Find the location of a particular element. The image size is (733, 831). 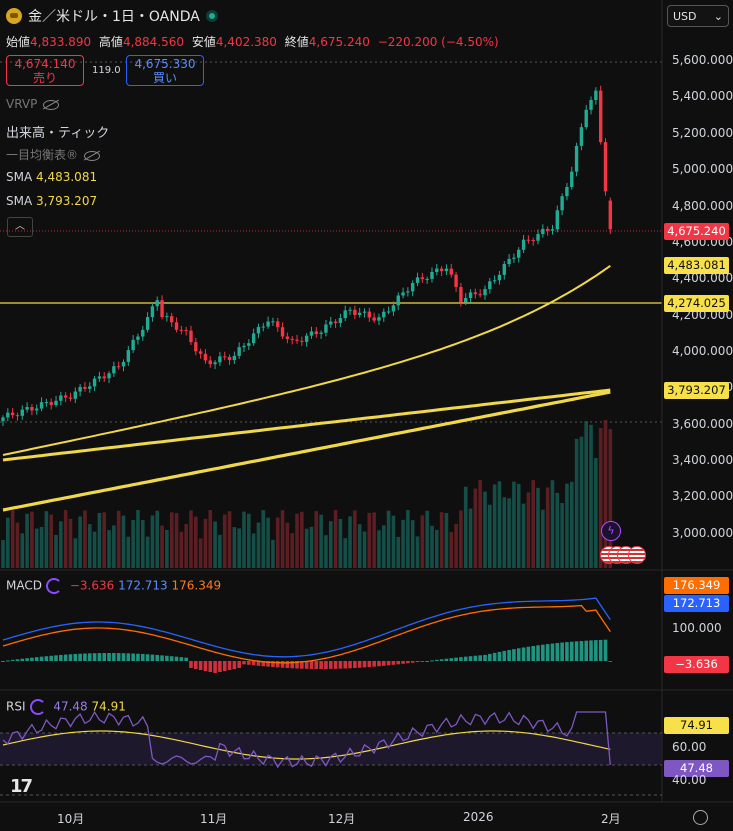

sma-indicator-1: SMA 4,483.081 is located at coordinates (51, 177).